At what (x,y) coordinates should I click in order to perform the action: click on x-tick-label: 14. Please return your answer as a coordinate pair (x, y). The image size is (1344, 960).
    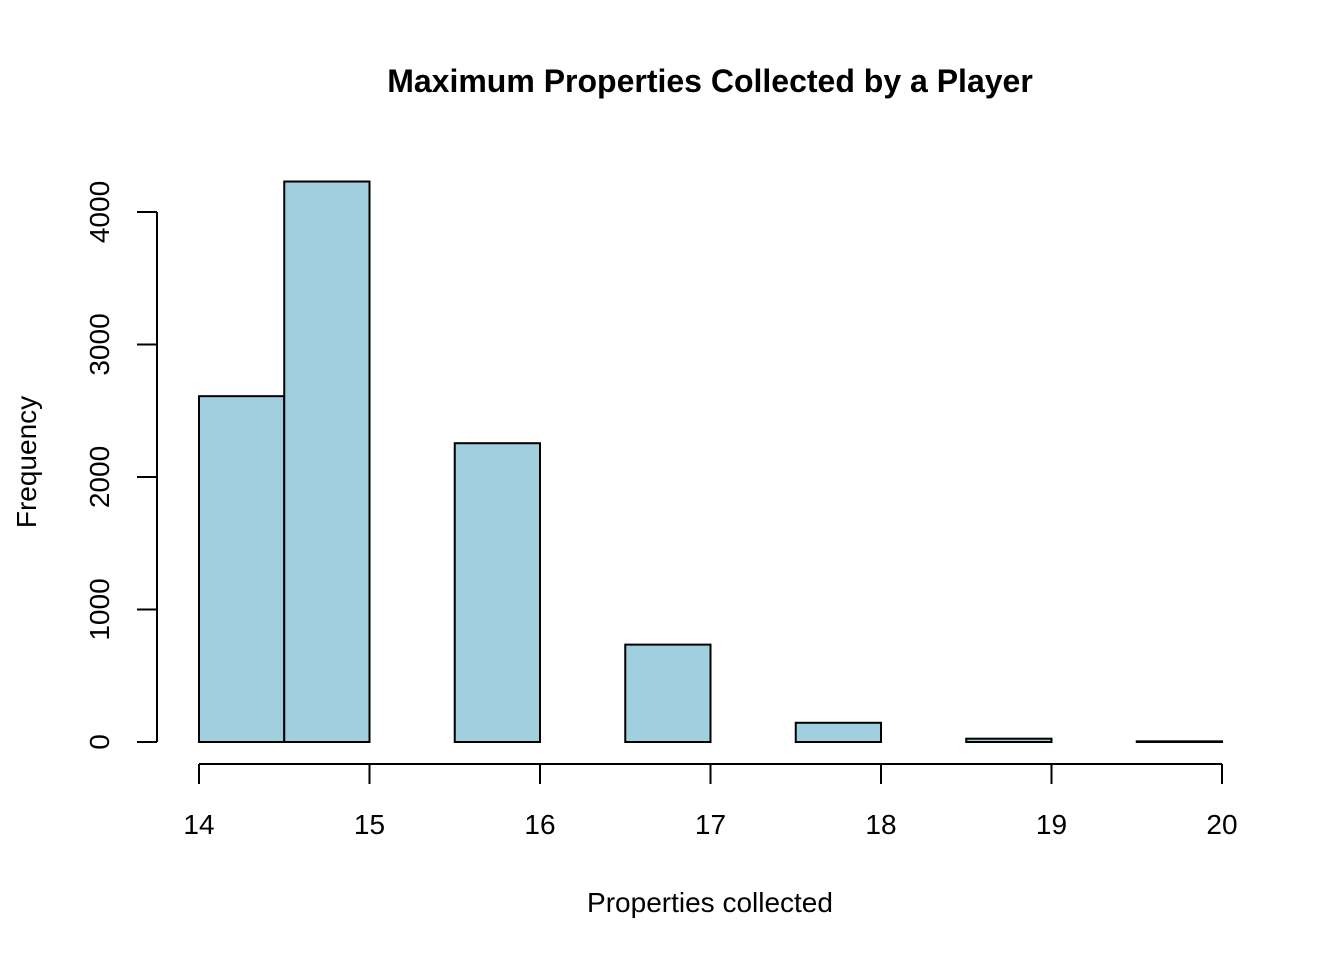
    Looking at the image, I should click on (198, 824).